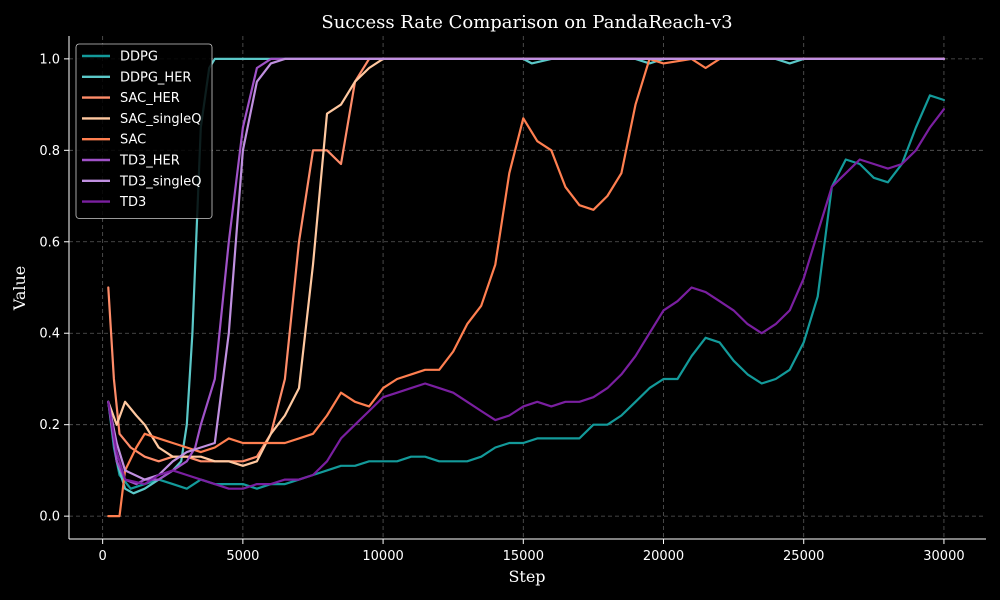  What do you see at coordinates (149, 161) in the screenshot?
I see `legend-label: TD3_HER` at bounding box center [149, 161].